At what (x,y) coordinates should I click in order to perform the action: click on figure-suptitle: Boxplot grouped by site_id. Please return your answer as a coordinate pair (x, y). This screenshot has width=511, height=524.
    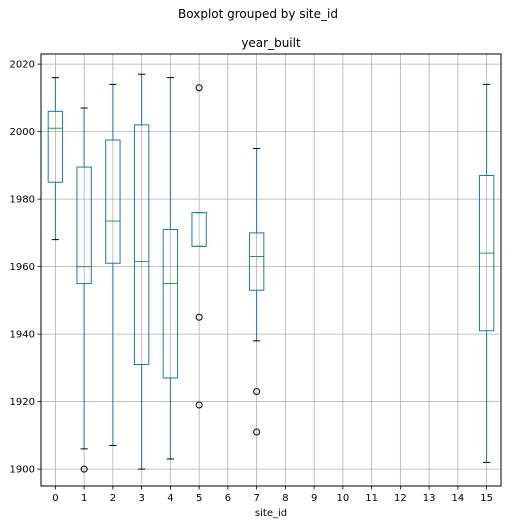
    Looking at the image, I should click on (258, 14).